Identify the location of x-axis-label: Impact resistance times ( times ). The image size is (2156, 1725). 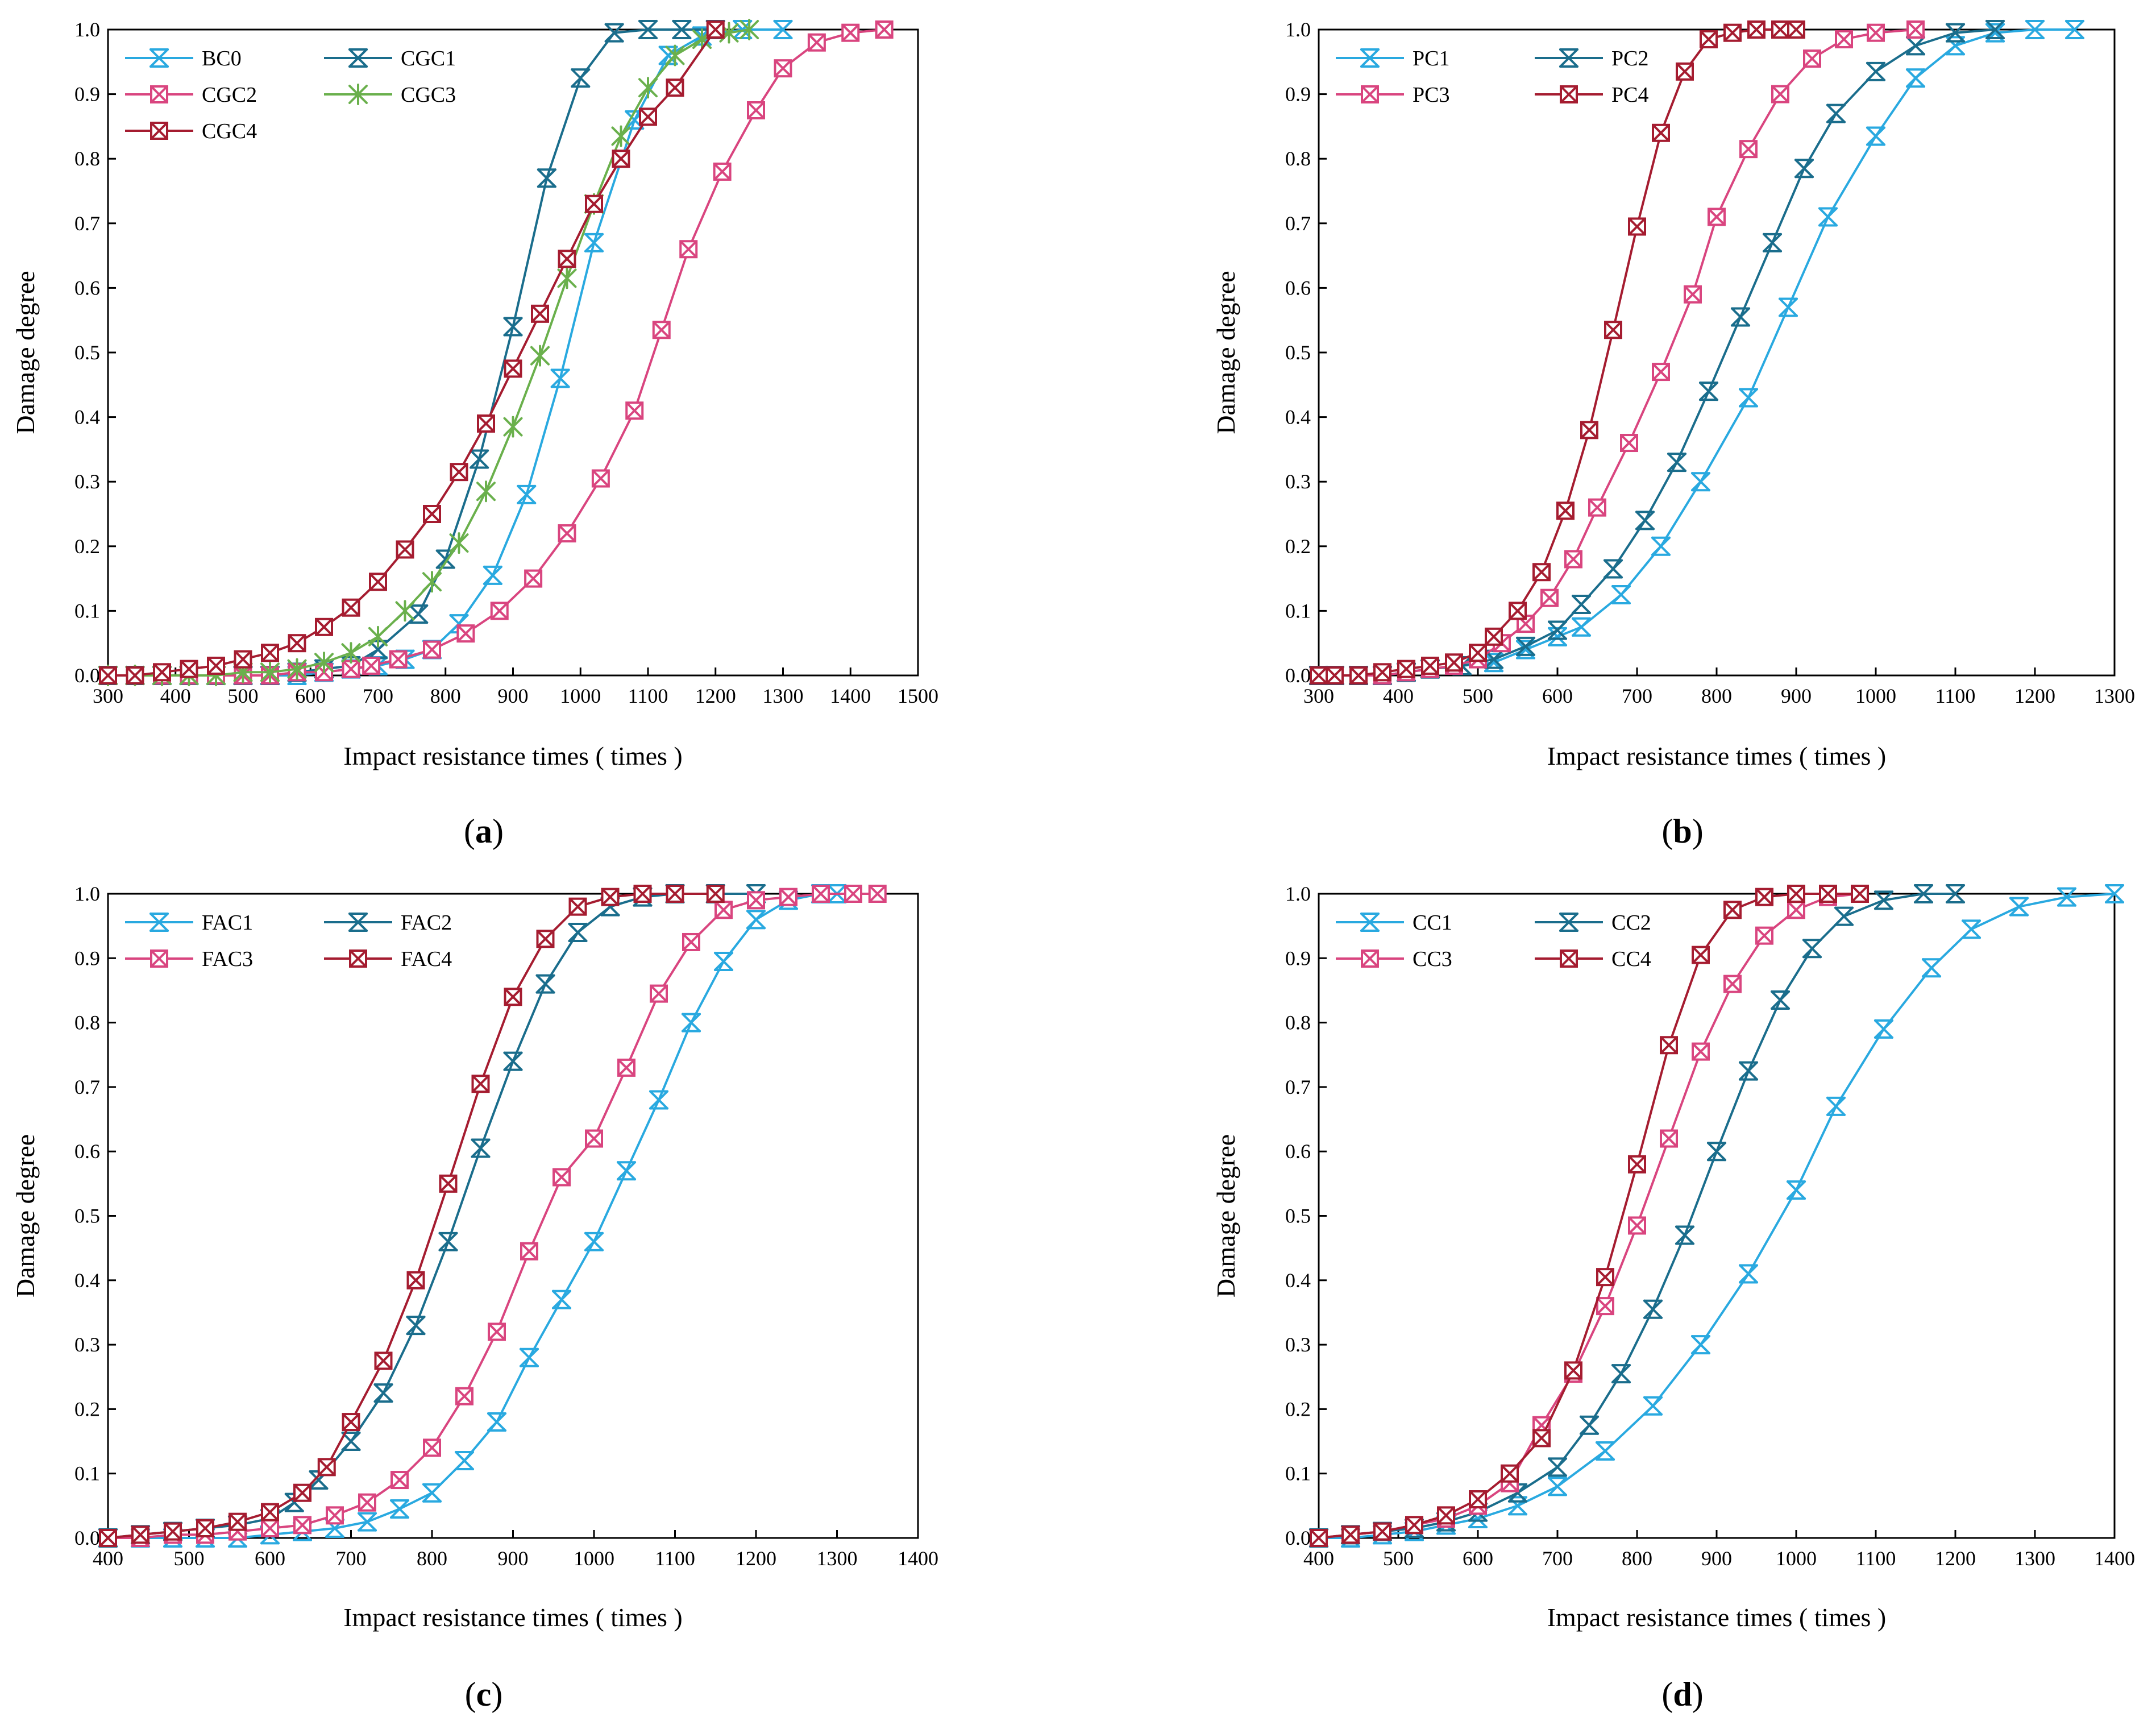
(1717, 756).